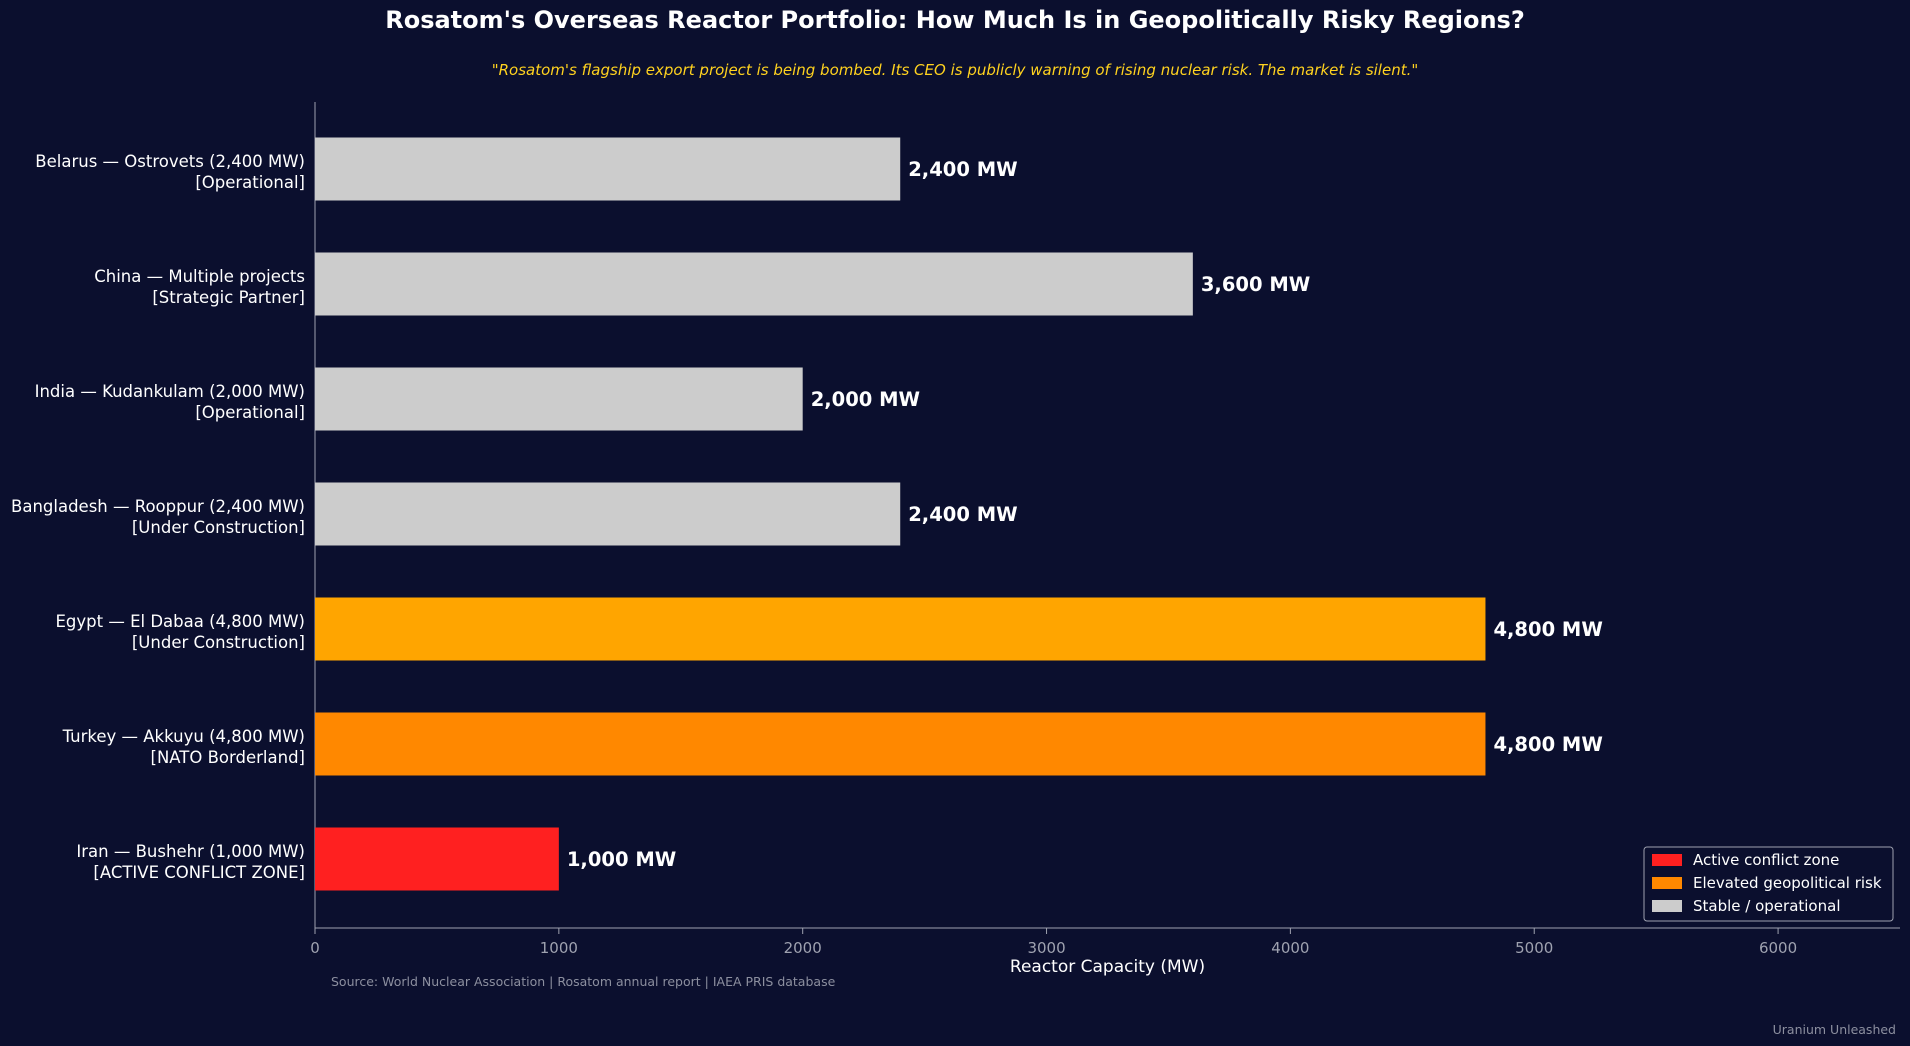 This screenshot has width=1910, height=1046. Describe the element at coordinates (865, 399) in the screenshot. I see `bar-value-label: 2,000 MW` at that location.